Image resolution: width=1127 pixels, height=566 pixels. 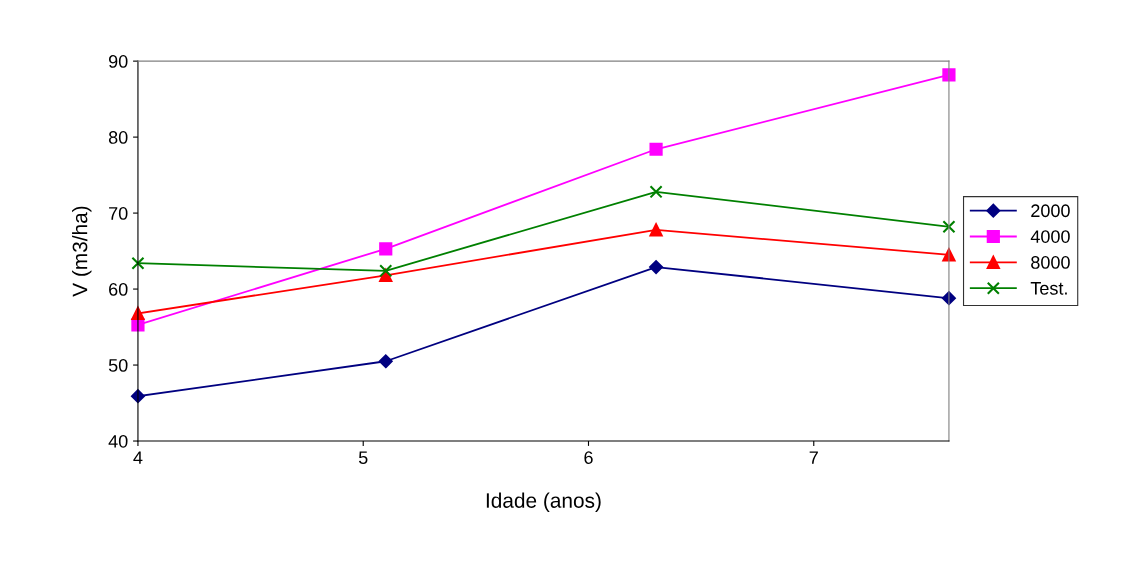 I want to click on y-tick-label: 40, so click(x=118, y=441).